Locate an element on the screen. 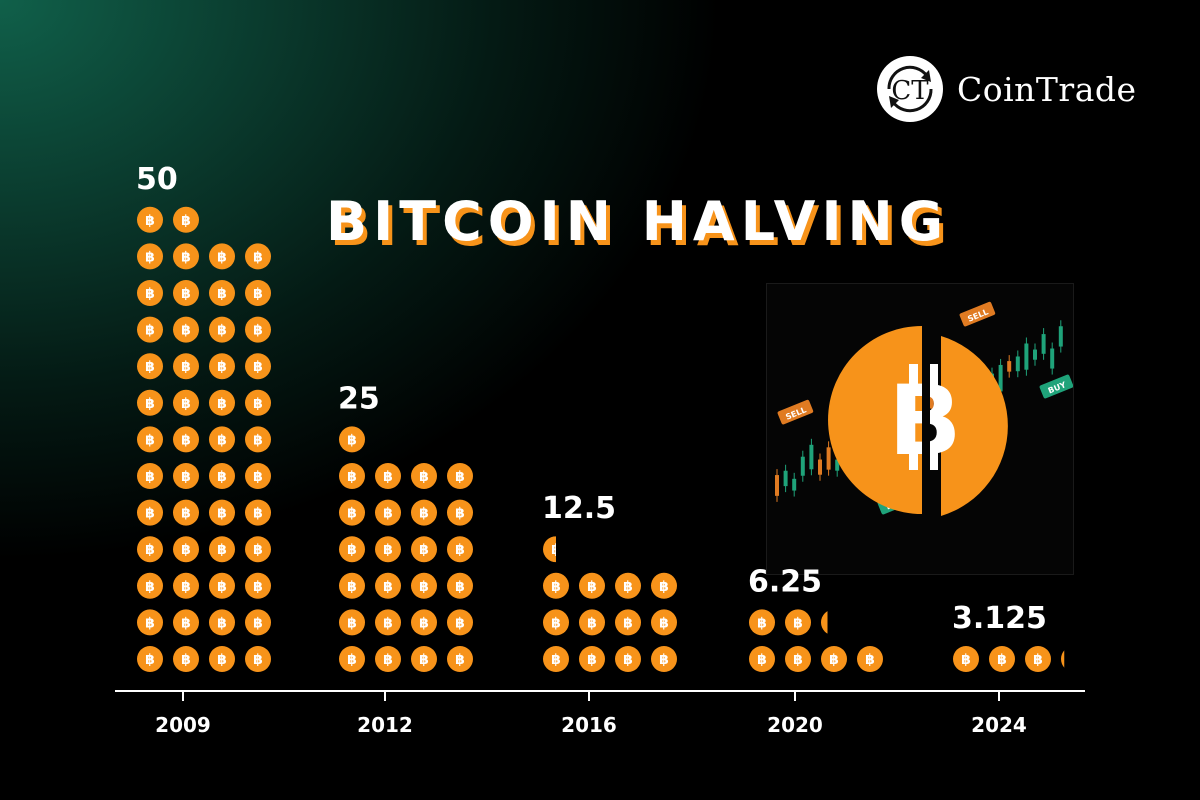  page-title: BITCOIN HALVING is located at coordinates (638, 221).